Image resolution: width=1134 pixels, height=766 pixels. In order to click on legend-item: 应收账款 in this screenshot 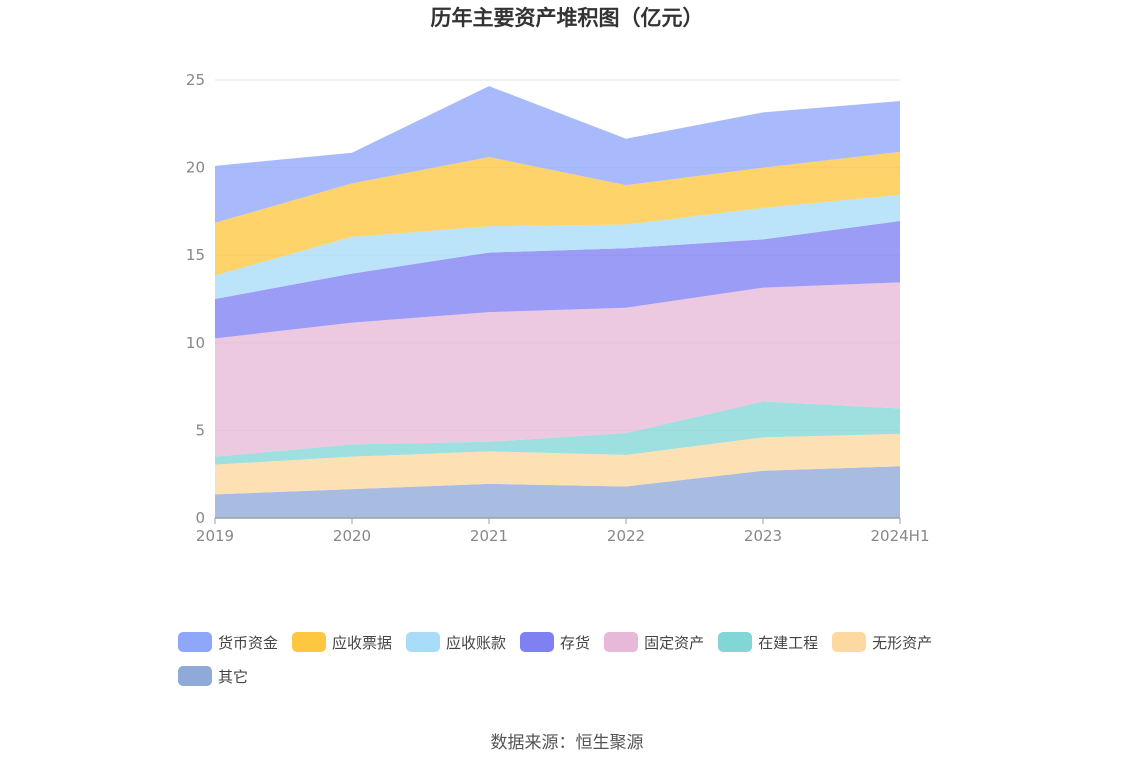, I will do `click(456, 642)`.